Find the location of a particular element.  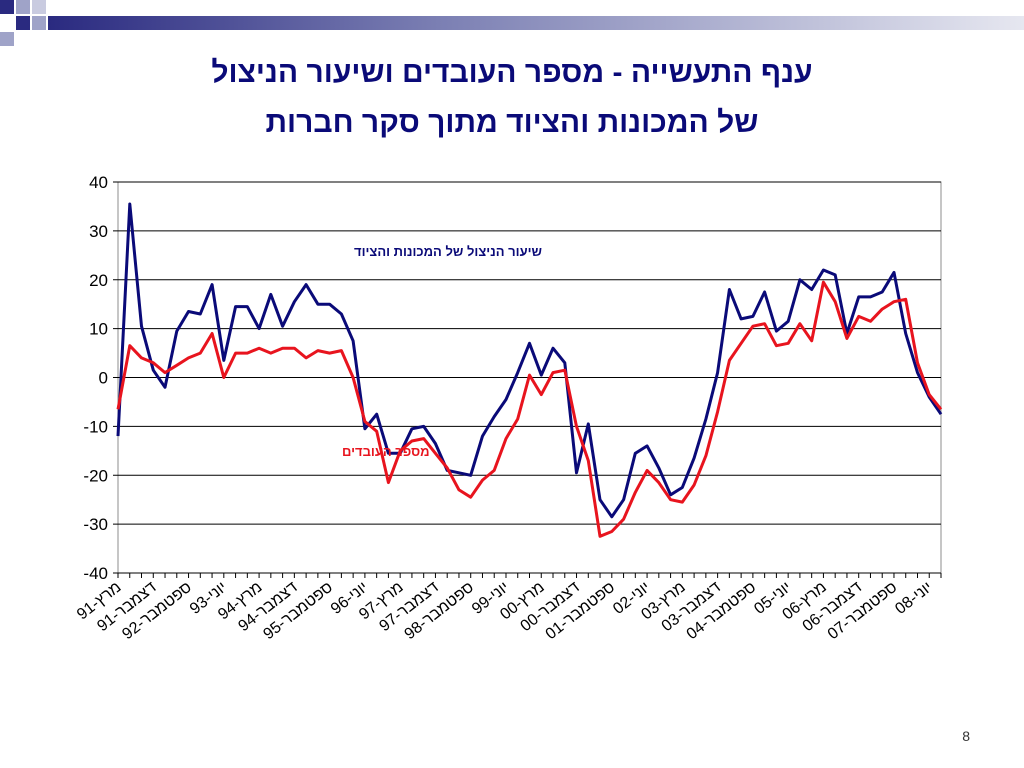

annotation-equipment: שיעור הניצול של המכונות והציוד is located at coordinates (448, 251).